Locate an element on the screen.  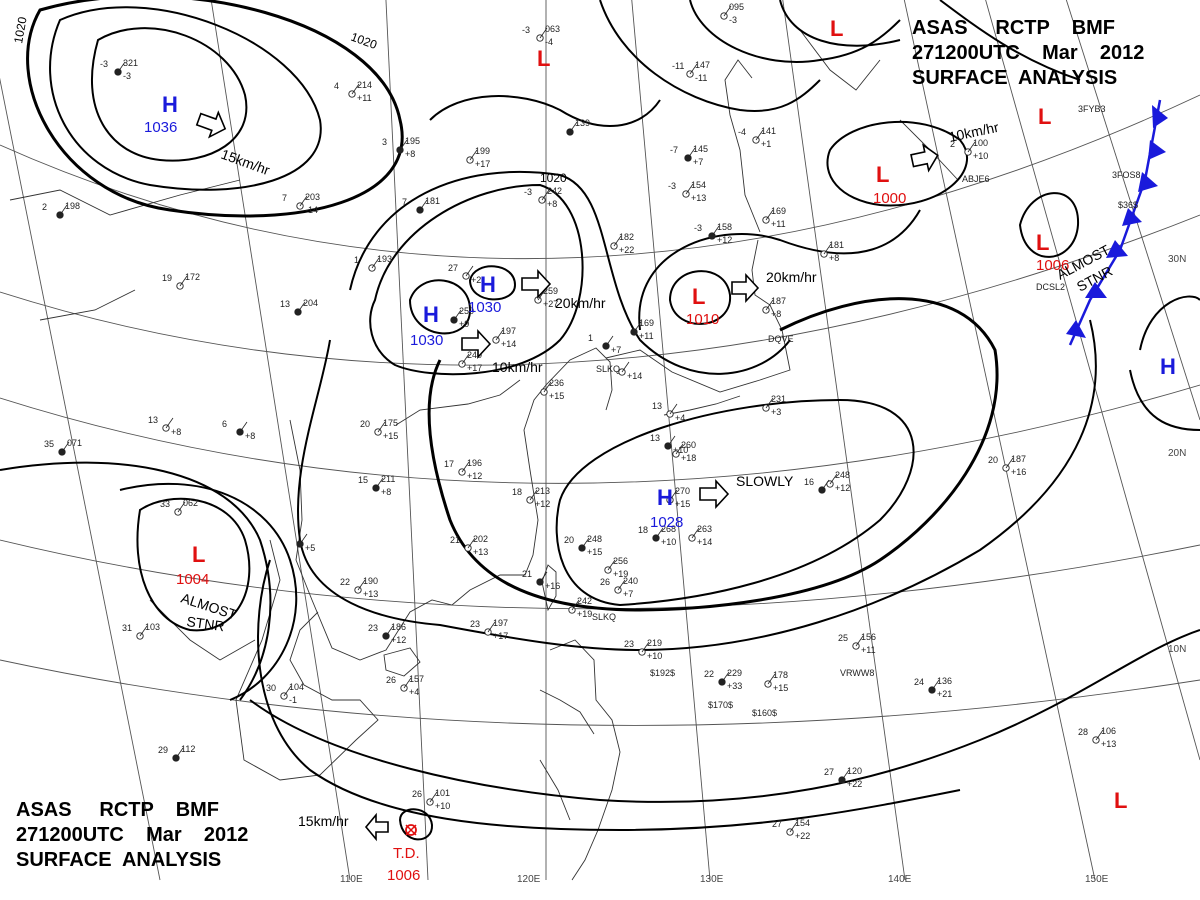
station-pressure: 136 is located at coordinates (944, 681).